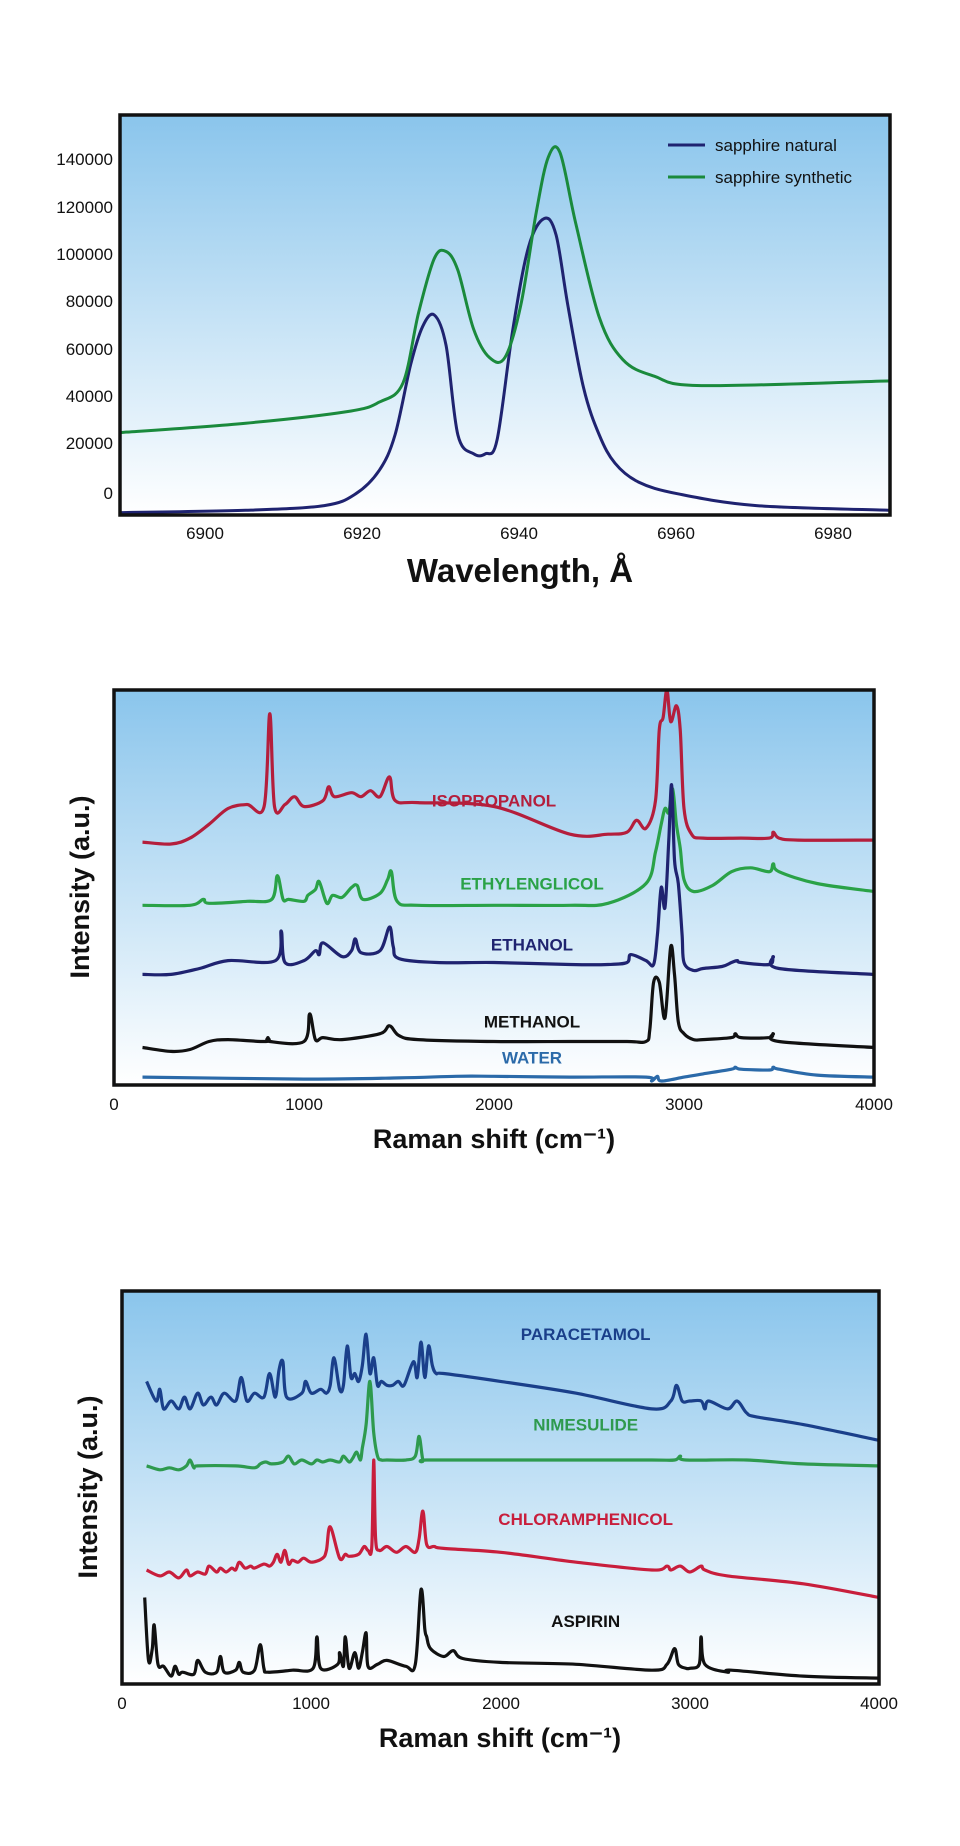 This screenshot has width=960, height=1846. I want to click on x-tick-labels: 6900 6920 6940 6960 6980, so click(519, 533).